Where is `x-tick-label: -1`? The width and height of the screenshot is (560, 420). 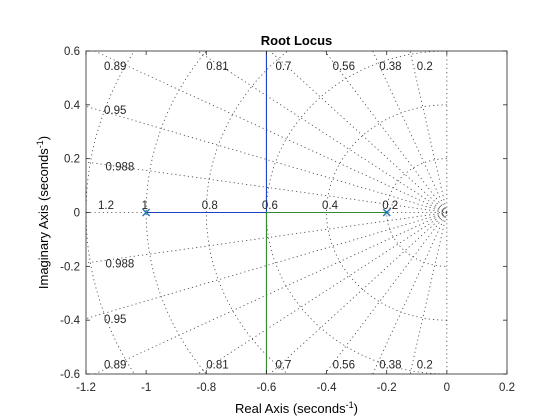
x-tick-label: -1 is located at coordinates (146, 388).